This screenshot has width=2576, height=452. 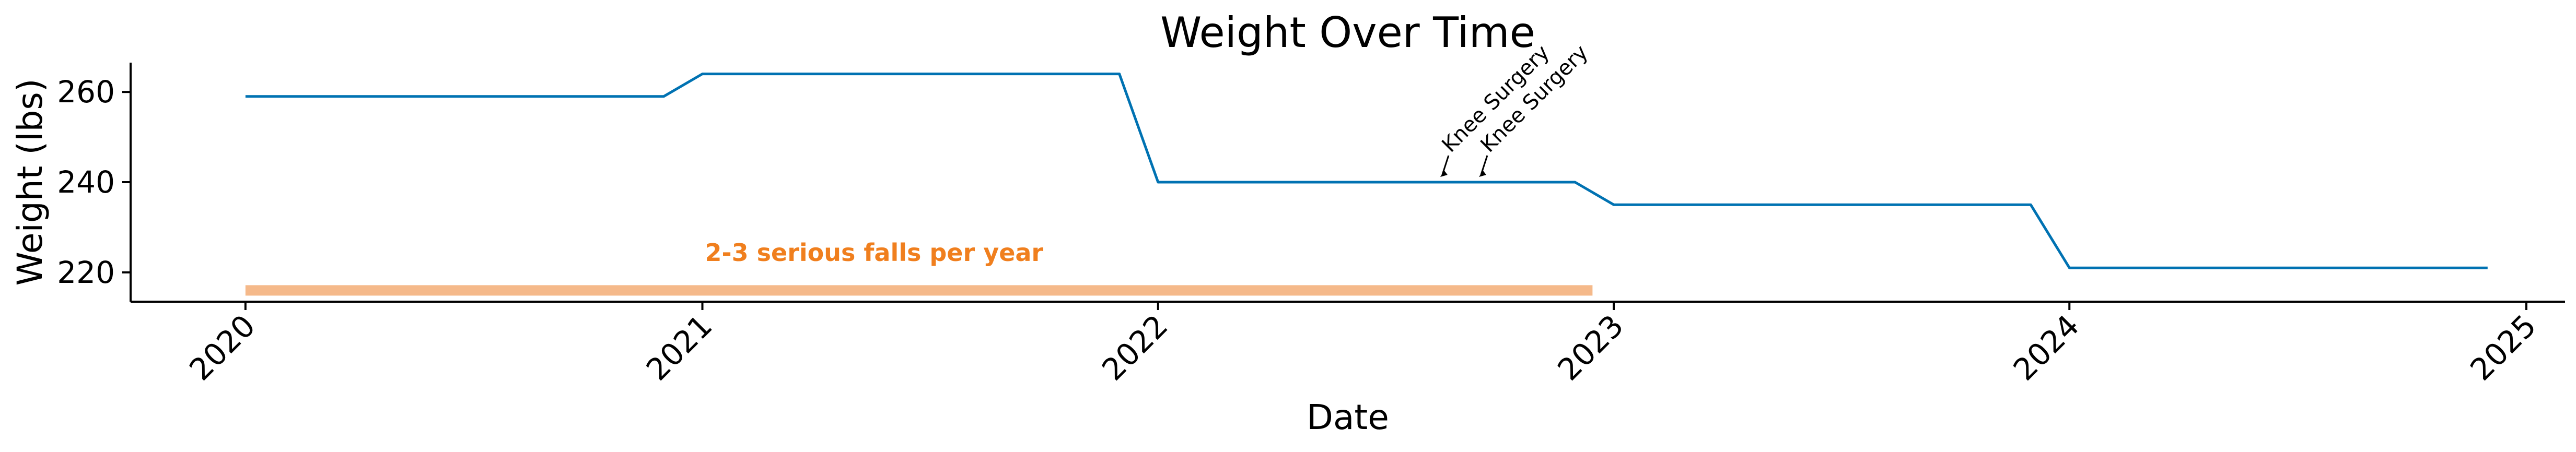 What do you see at coordinates (874, 253) in the screenshot?
I see `falls-band-label: 2-3 serious falls per year` at bounding box center [874, 253].